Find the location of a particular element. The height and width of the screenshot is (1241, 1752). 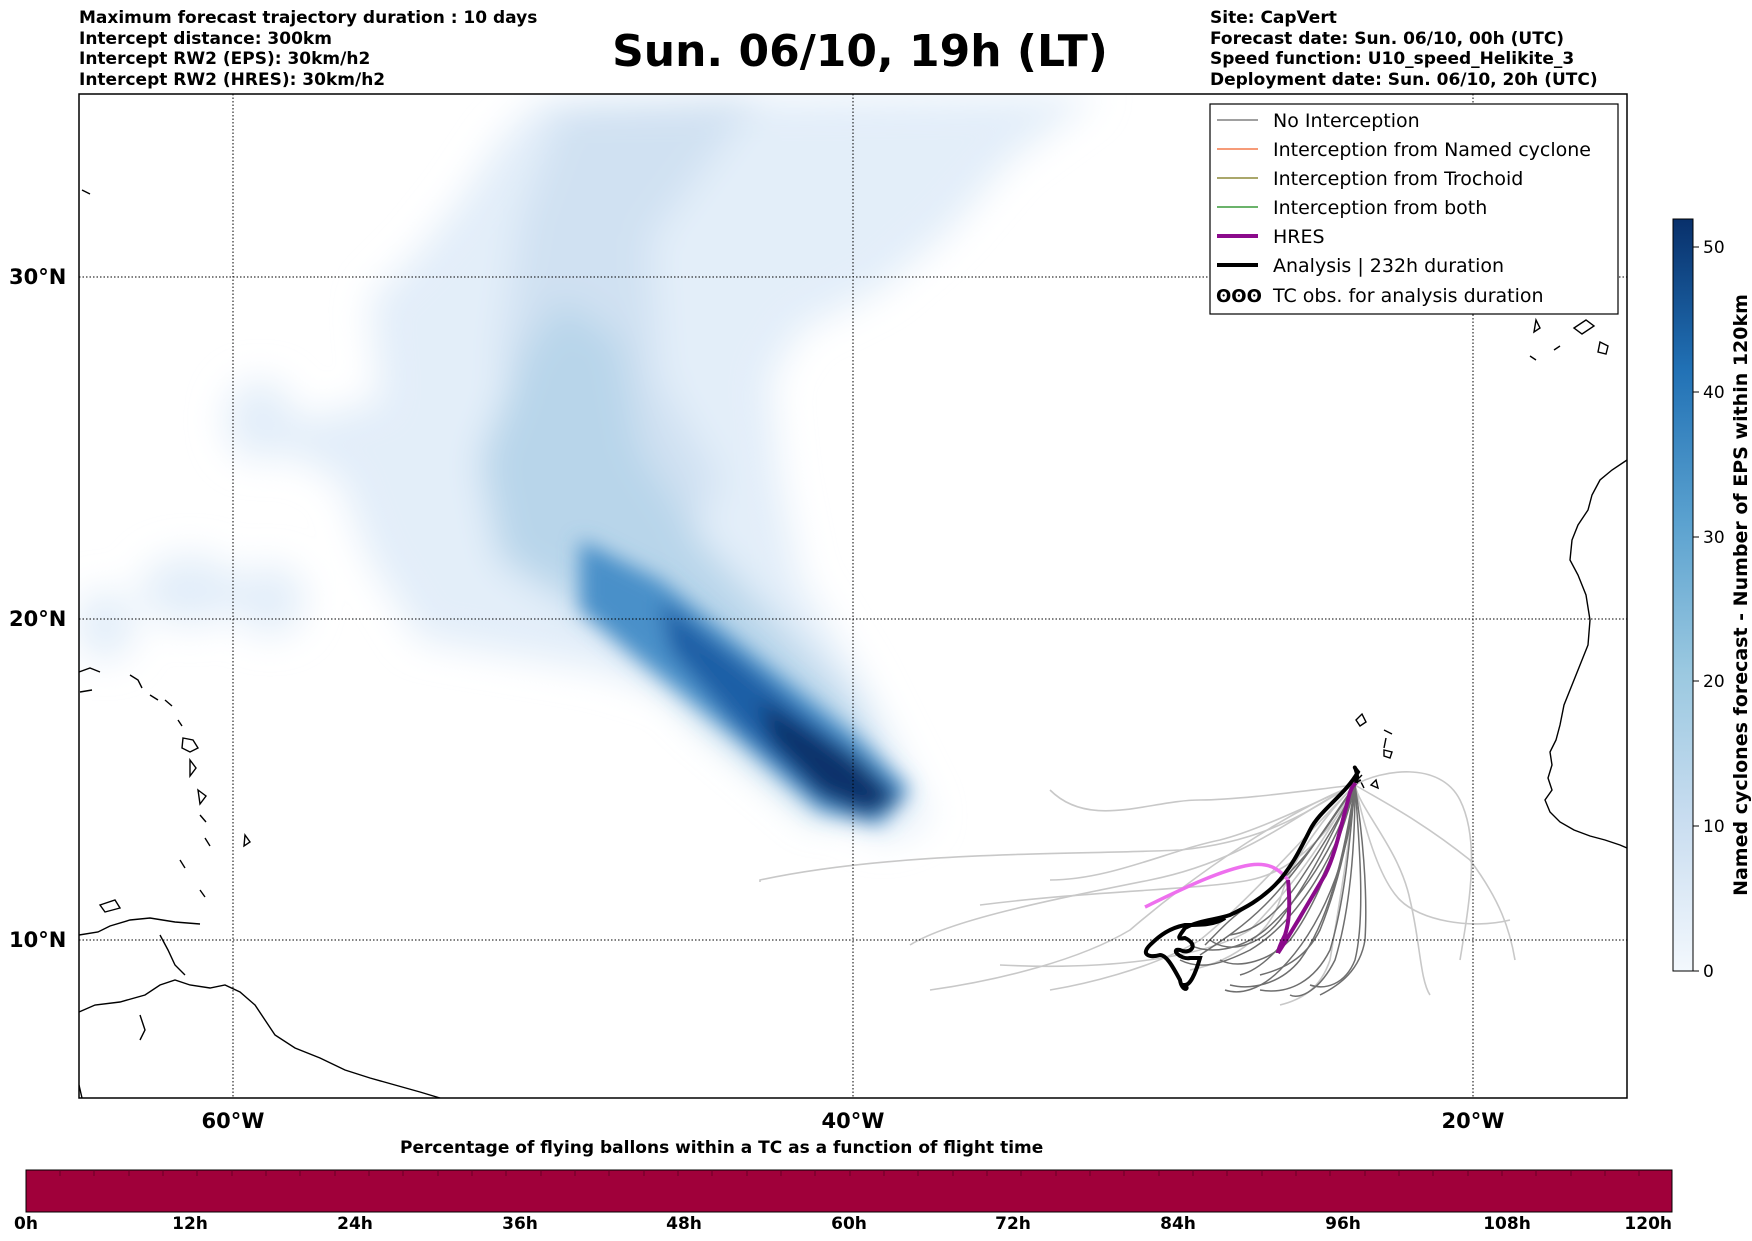

right-cb-tick-40: 40 is located at coordinates (1714, 393).